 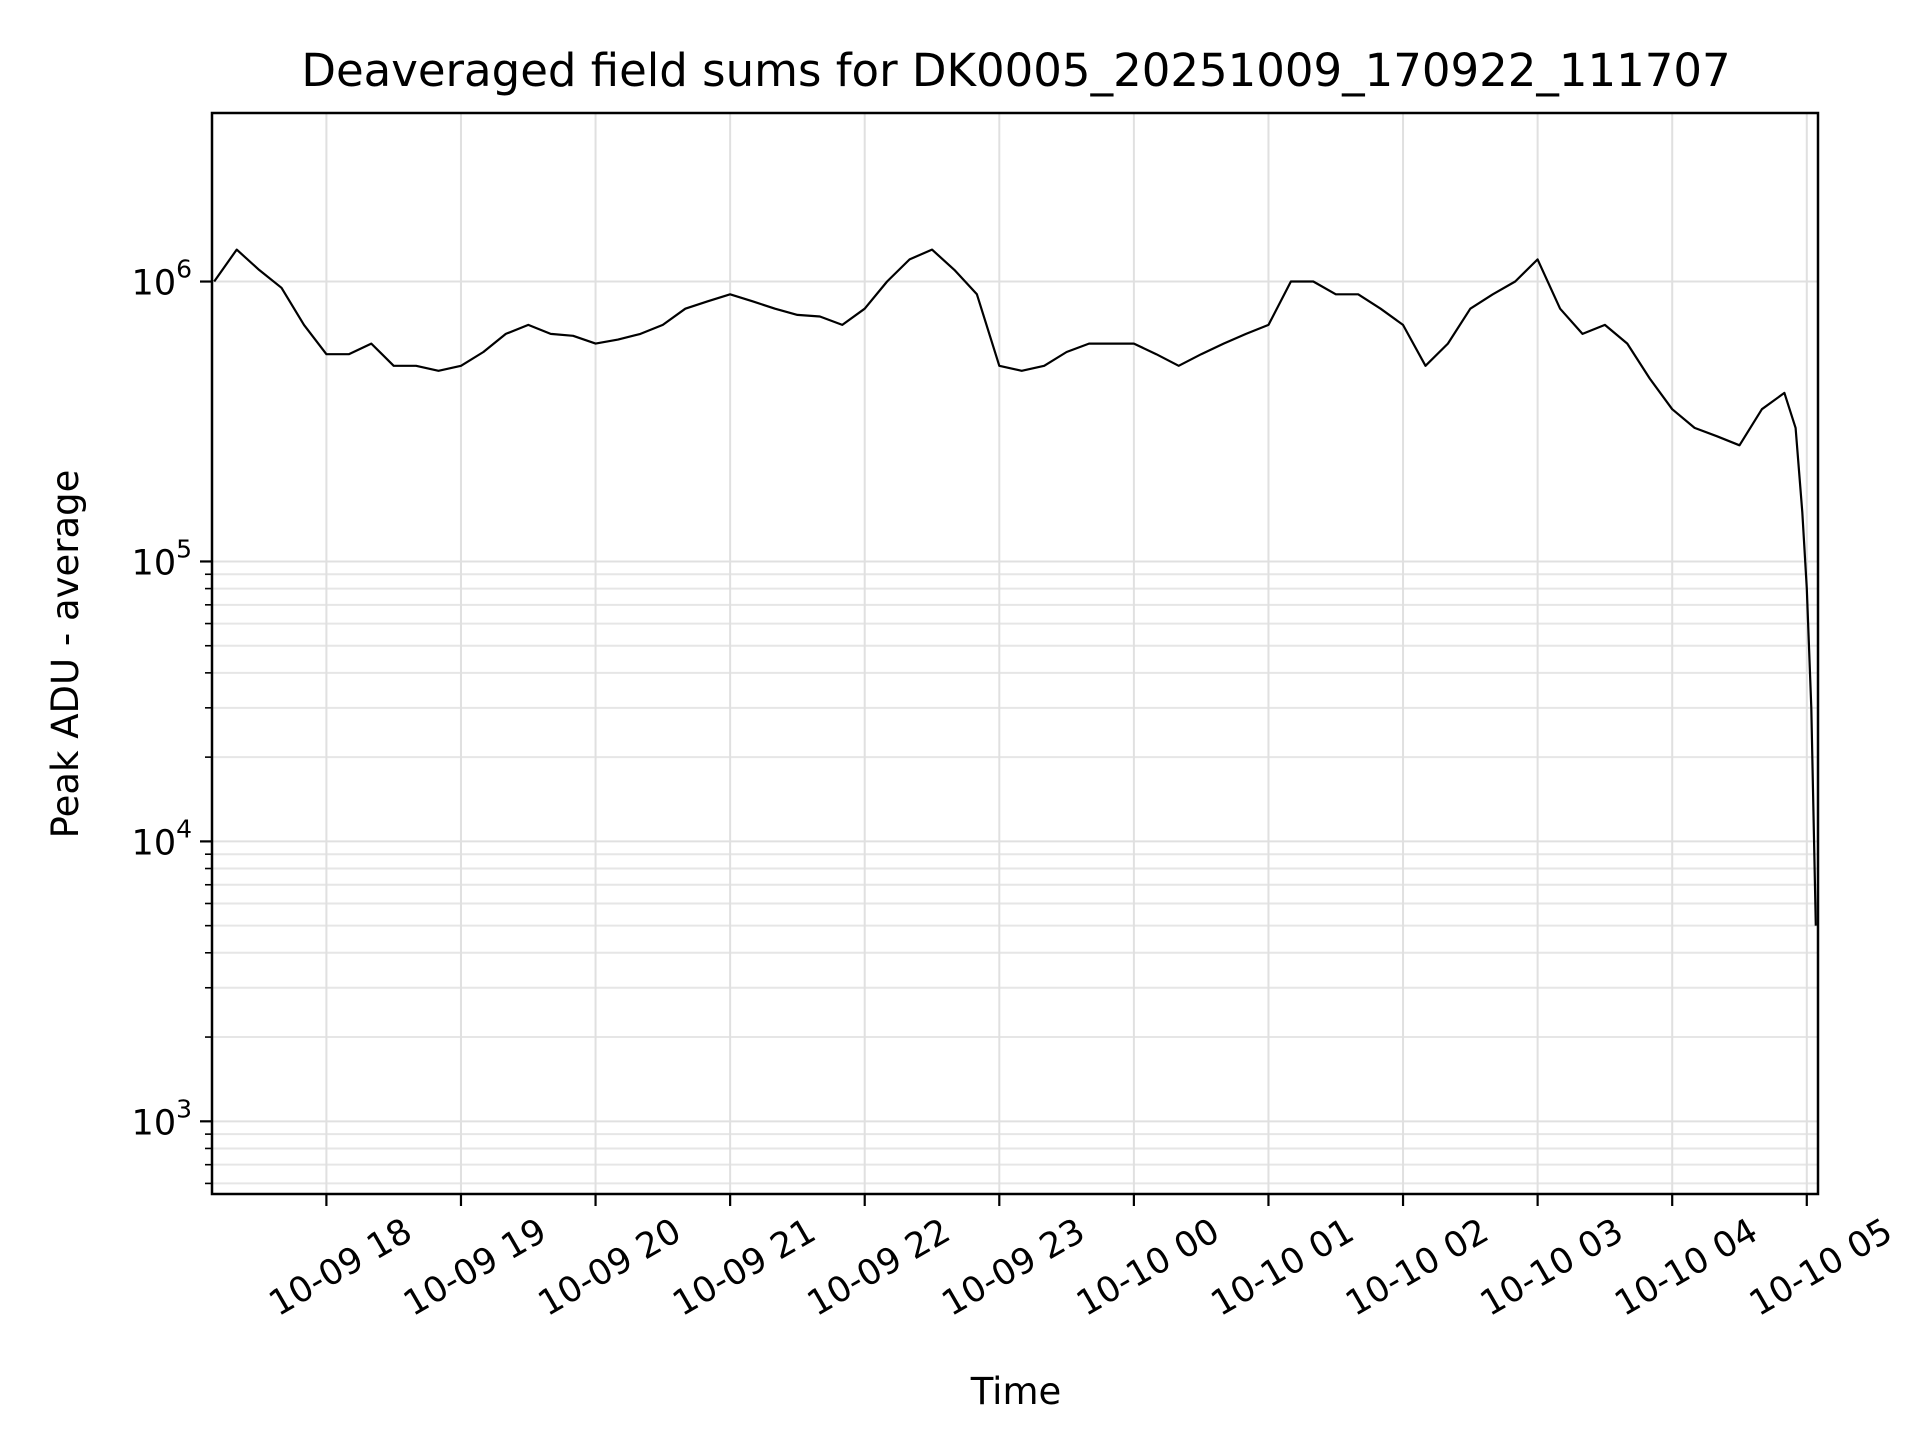 I want to click on y-tick-label: 10⁶, so click(x=162, y=279).